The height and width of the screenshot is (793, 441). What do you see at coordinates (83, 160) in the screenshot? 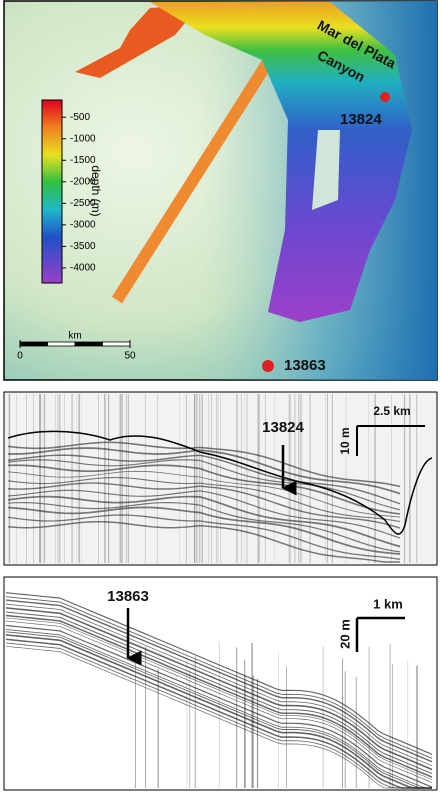
I see `colorbar-tick-label: -1500` at bounding box center [83, 160].